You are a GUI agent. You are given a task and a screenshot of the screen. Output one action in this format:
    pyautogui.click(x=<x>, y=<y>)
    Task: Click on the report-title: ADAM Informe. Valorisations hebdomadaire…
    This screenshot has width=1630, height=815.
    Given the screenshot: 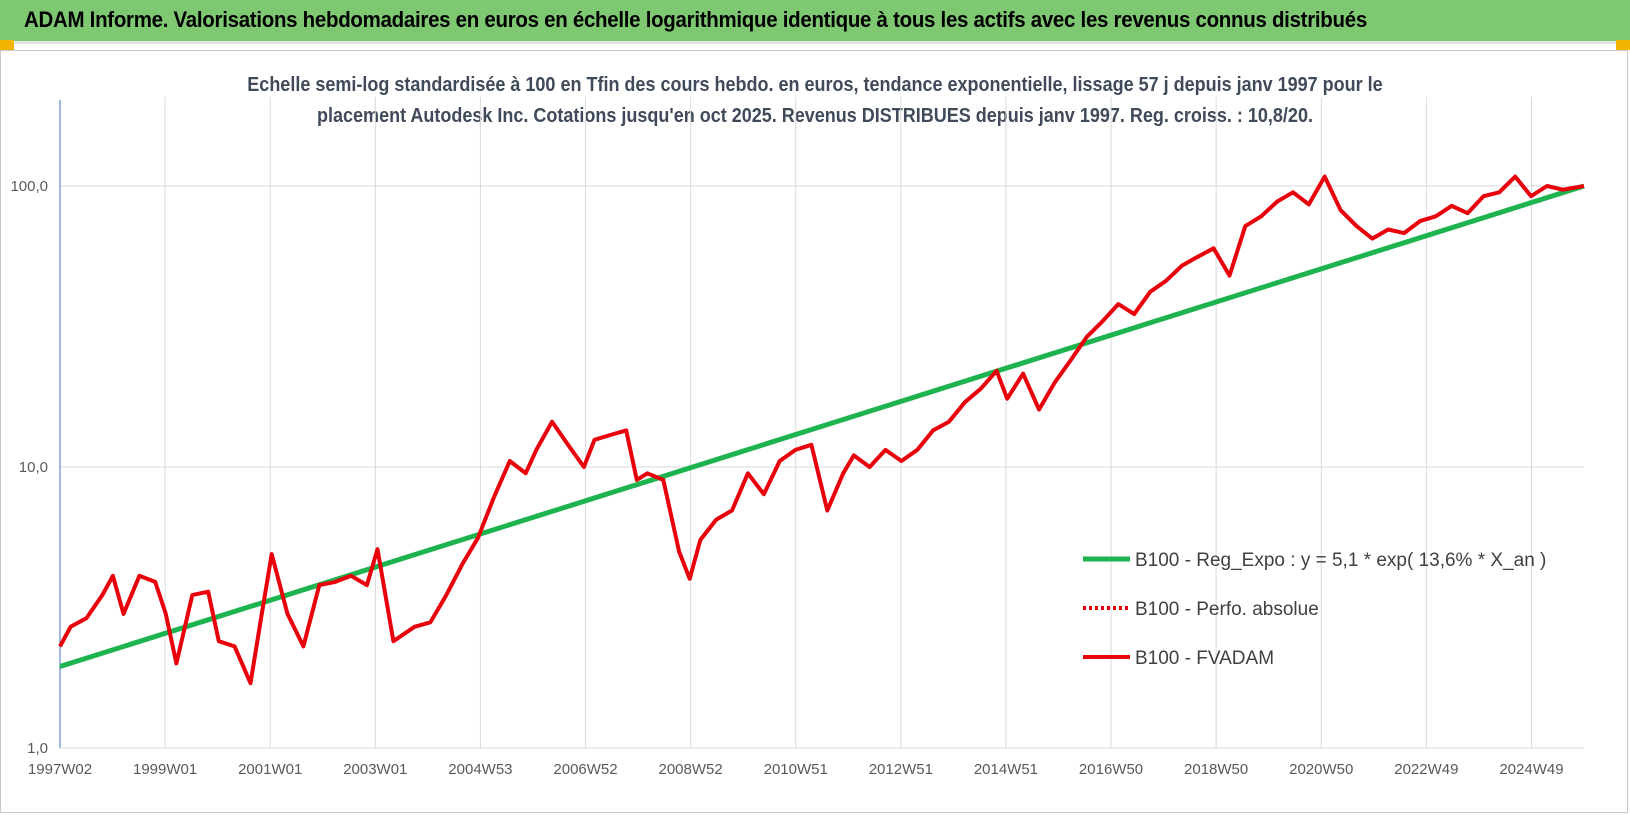 What is the action you would take?
    pyautogui.click(x=695, y=19)
    